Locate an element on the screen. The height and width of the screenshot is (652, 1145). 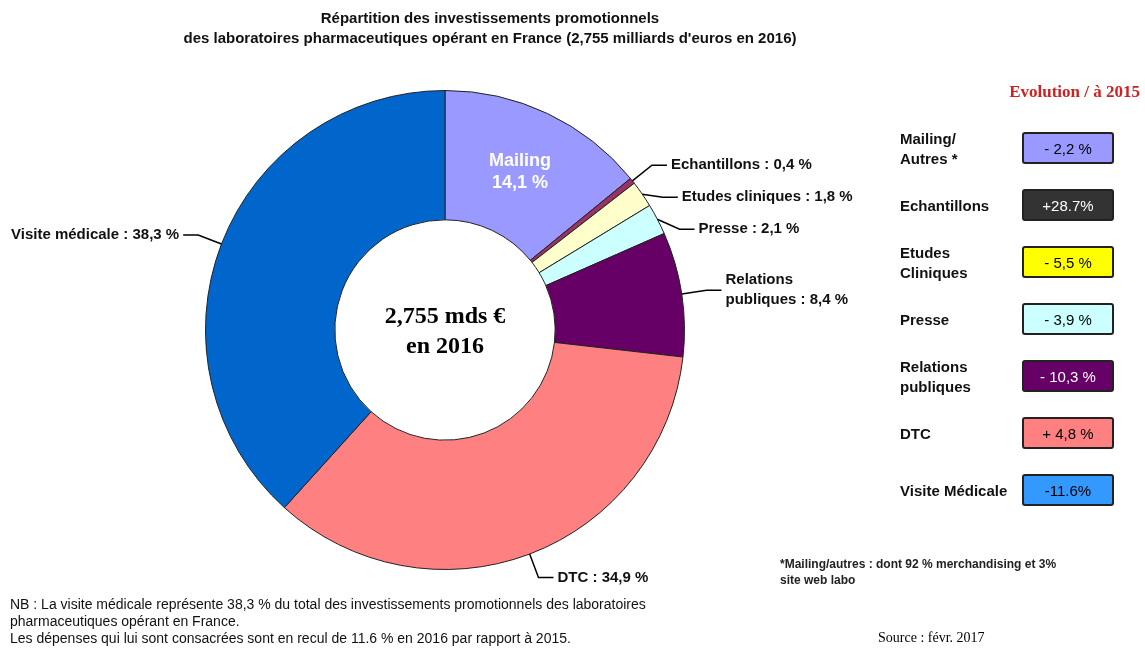
text: - 2,2 % is located at coordinates (1068, 148).